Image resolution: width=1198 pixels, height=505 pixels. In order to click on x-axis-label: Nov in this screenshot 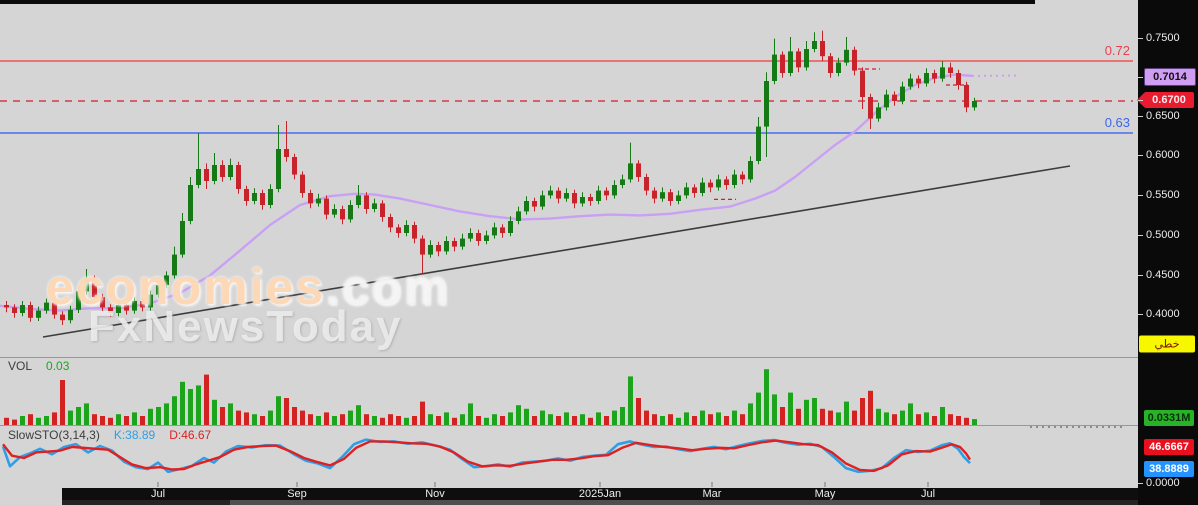, I will do `click(435, 494)`.